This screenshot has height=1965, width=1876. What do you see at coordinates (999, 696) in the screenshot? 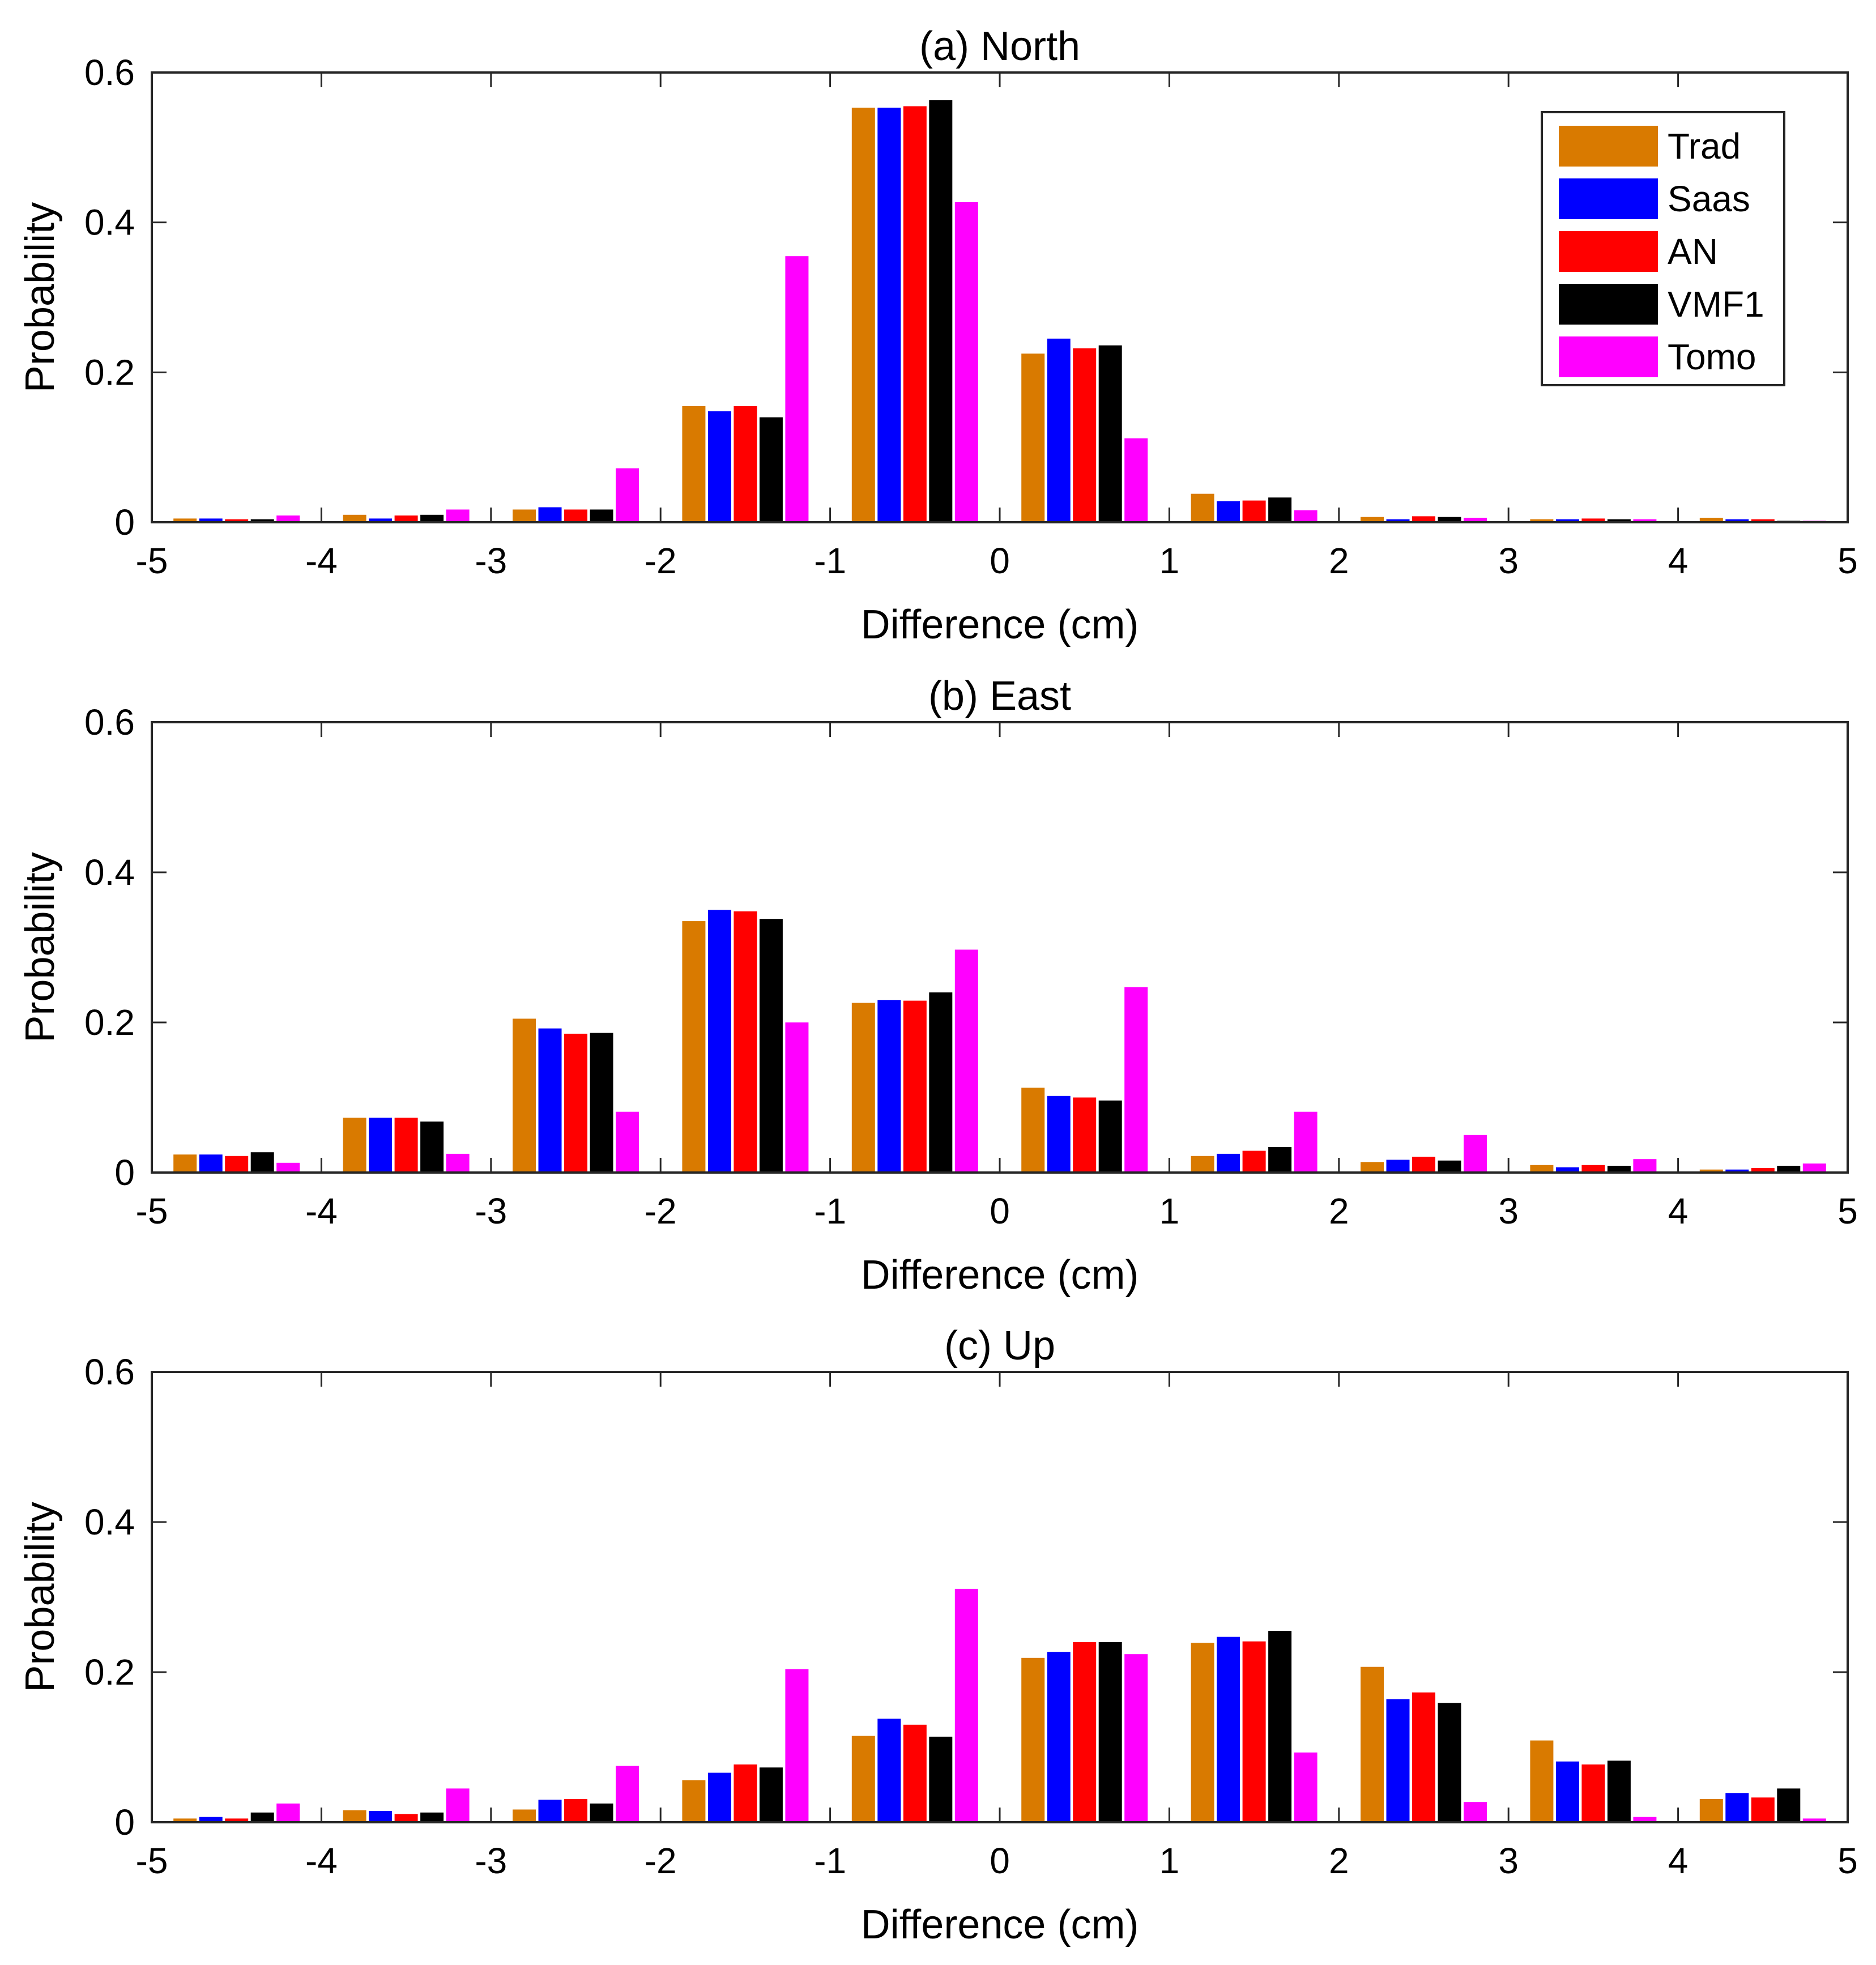
I see `panel-title: (b) East` at bounding box center [999, 696].